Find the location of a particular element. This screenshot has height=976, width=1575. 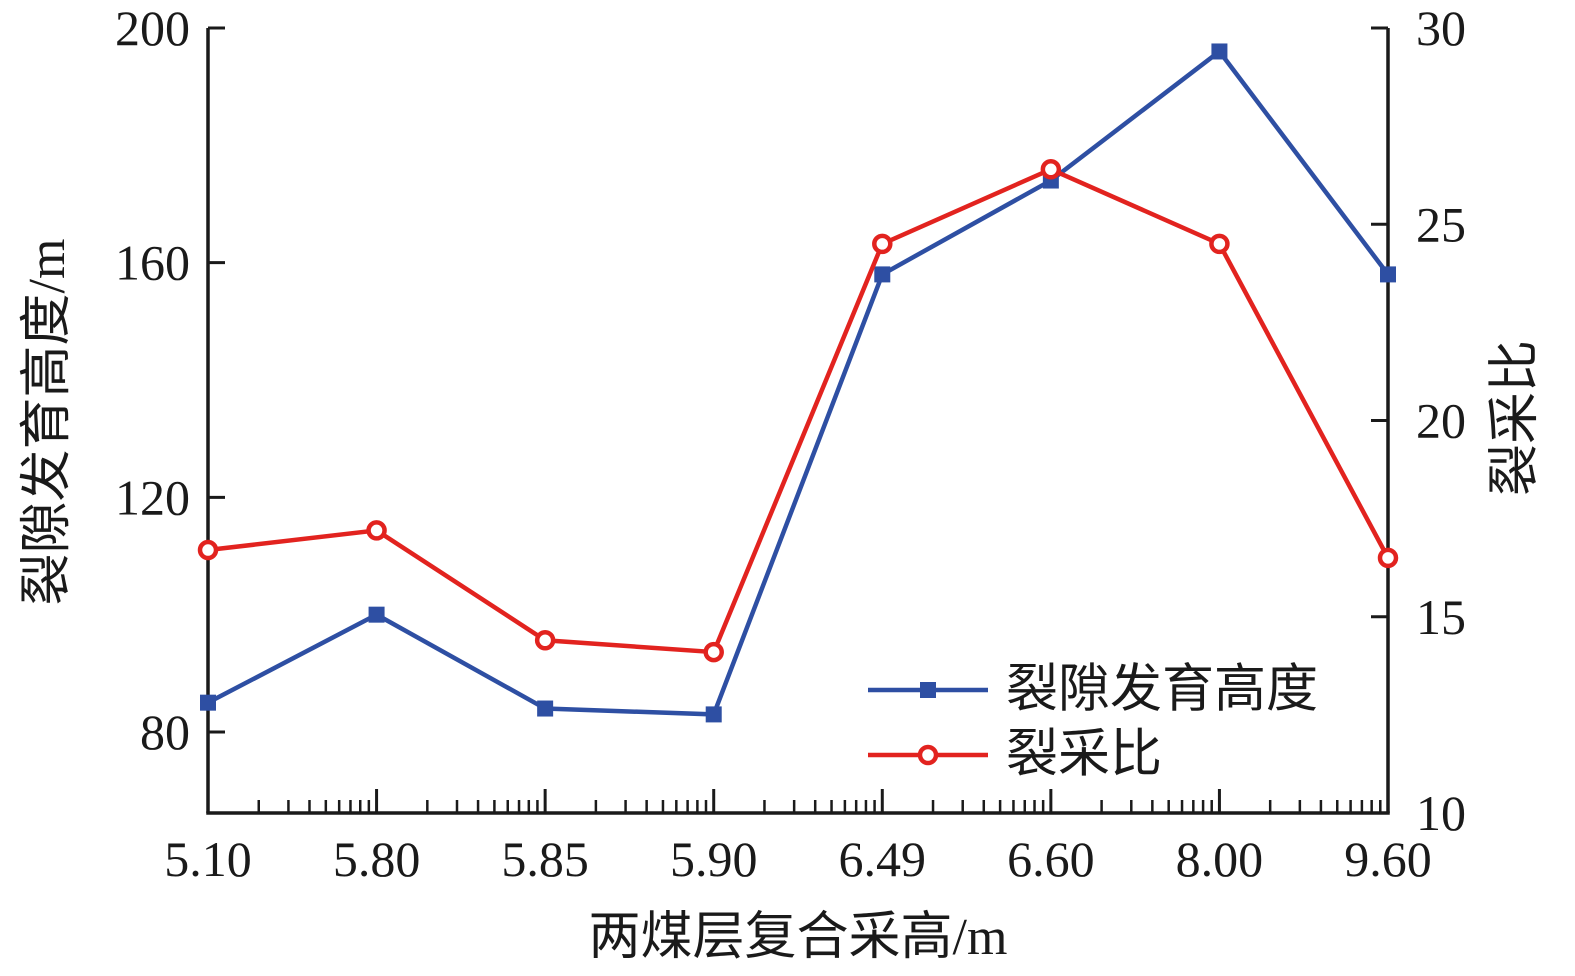

x-axis-tick-label: 6.60 is located at coordinates (1051, 859).